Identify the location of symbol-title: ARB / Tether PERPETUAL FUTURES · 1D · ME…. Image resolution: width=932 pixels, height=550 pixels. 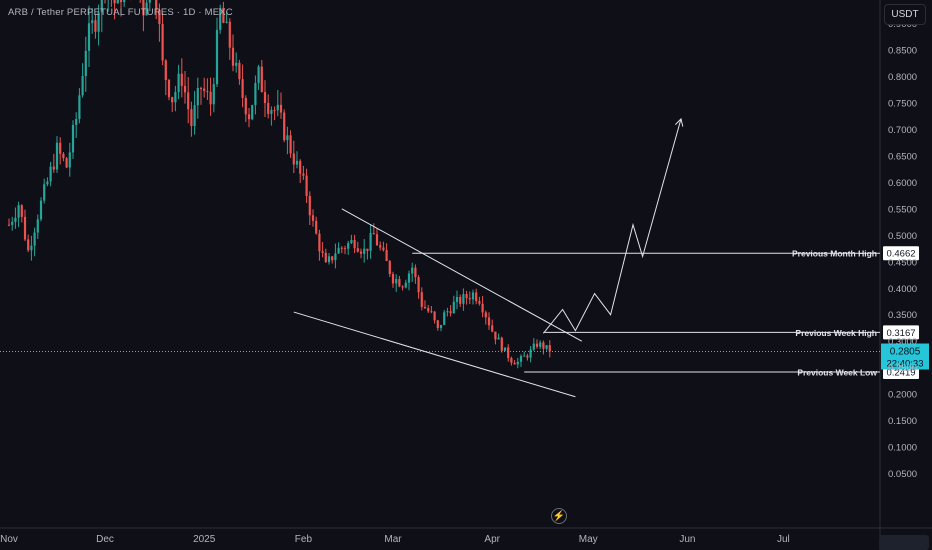
(120, 12).